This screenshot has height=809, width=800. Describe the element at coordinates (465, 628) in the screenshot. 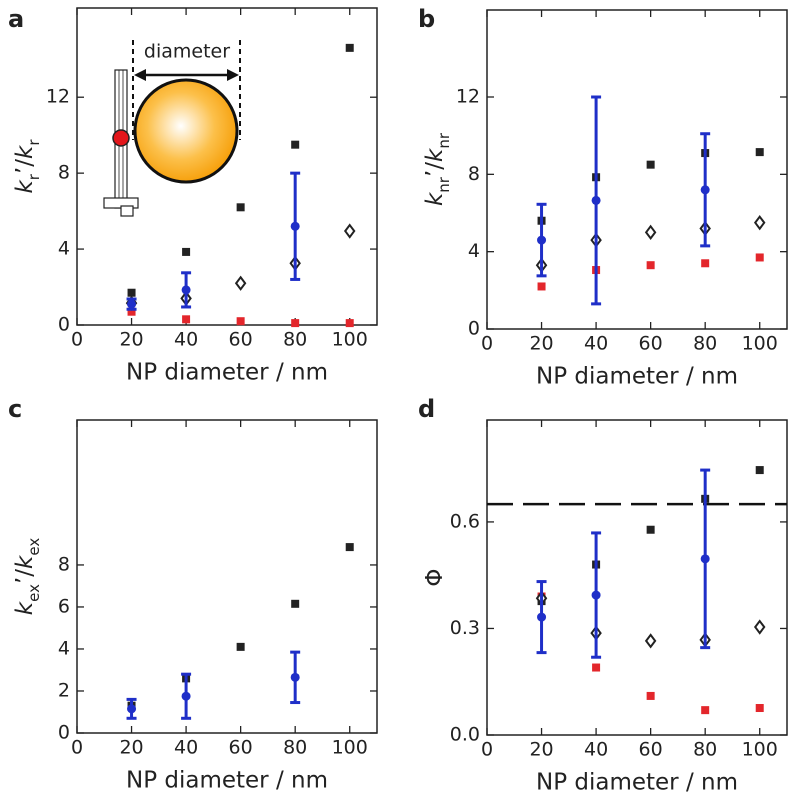

I see `y-tick-label: 0.3` at that location.